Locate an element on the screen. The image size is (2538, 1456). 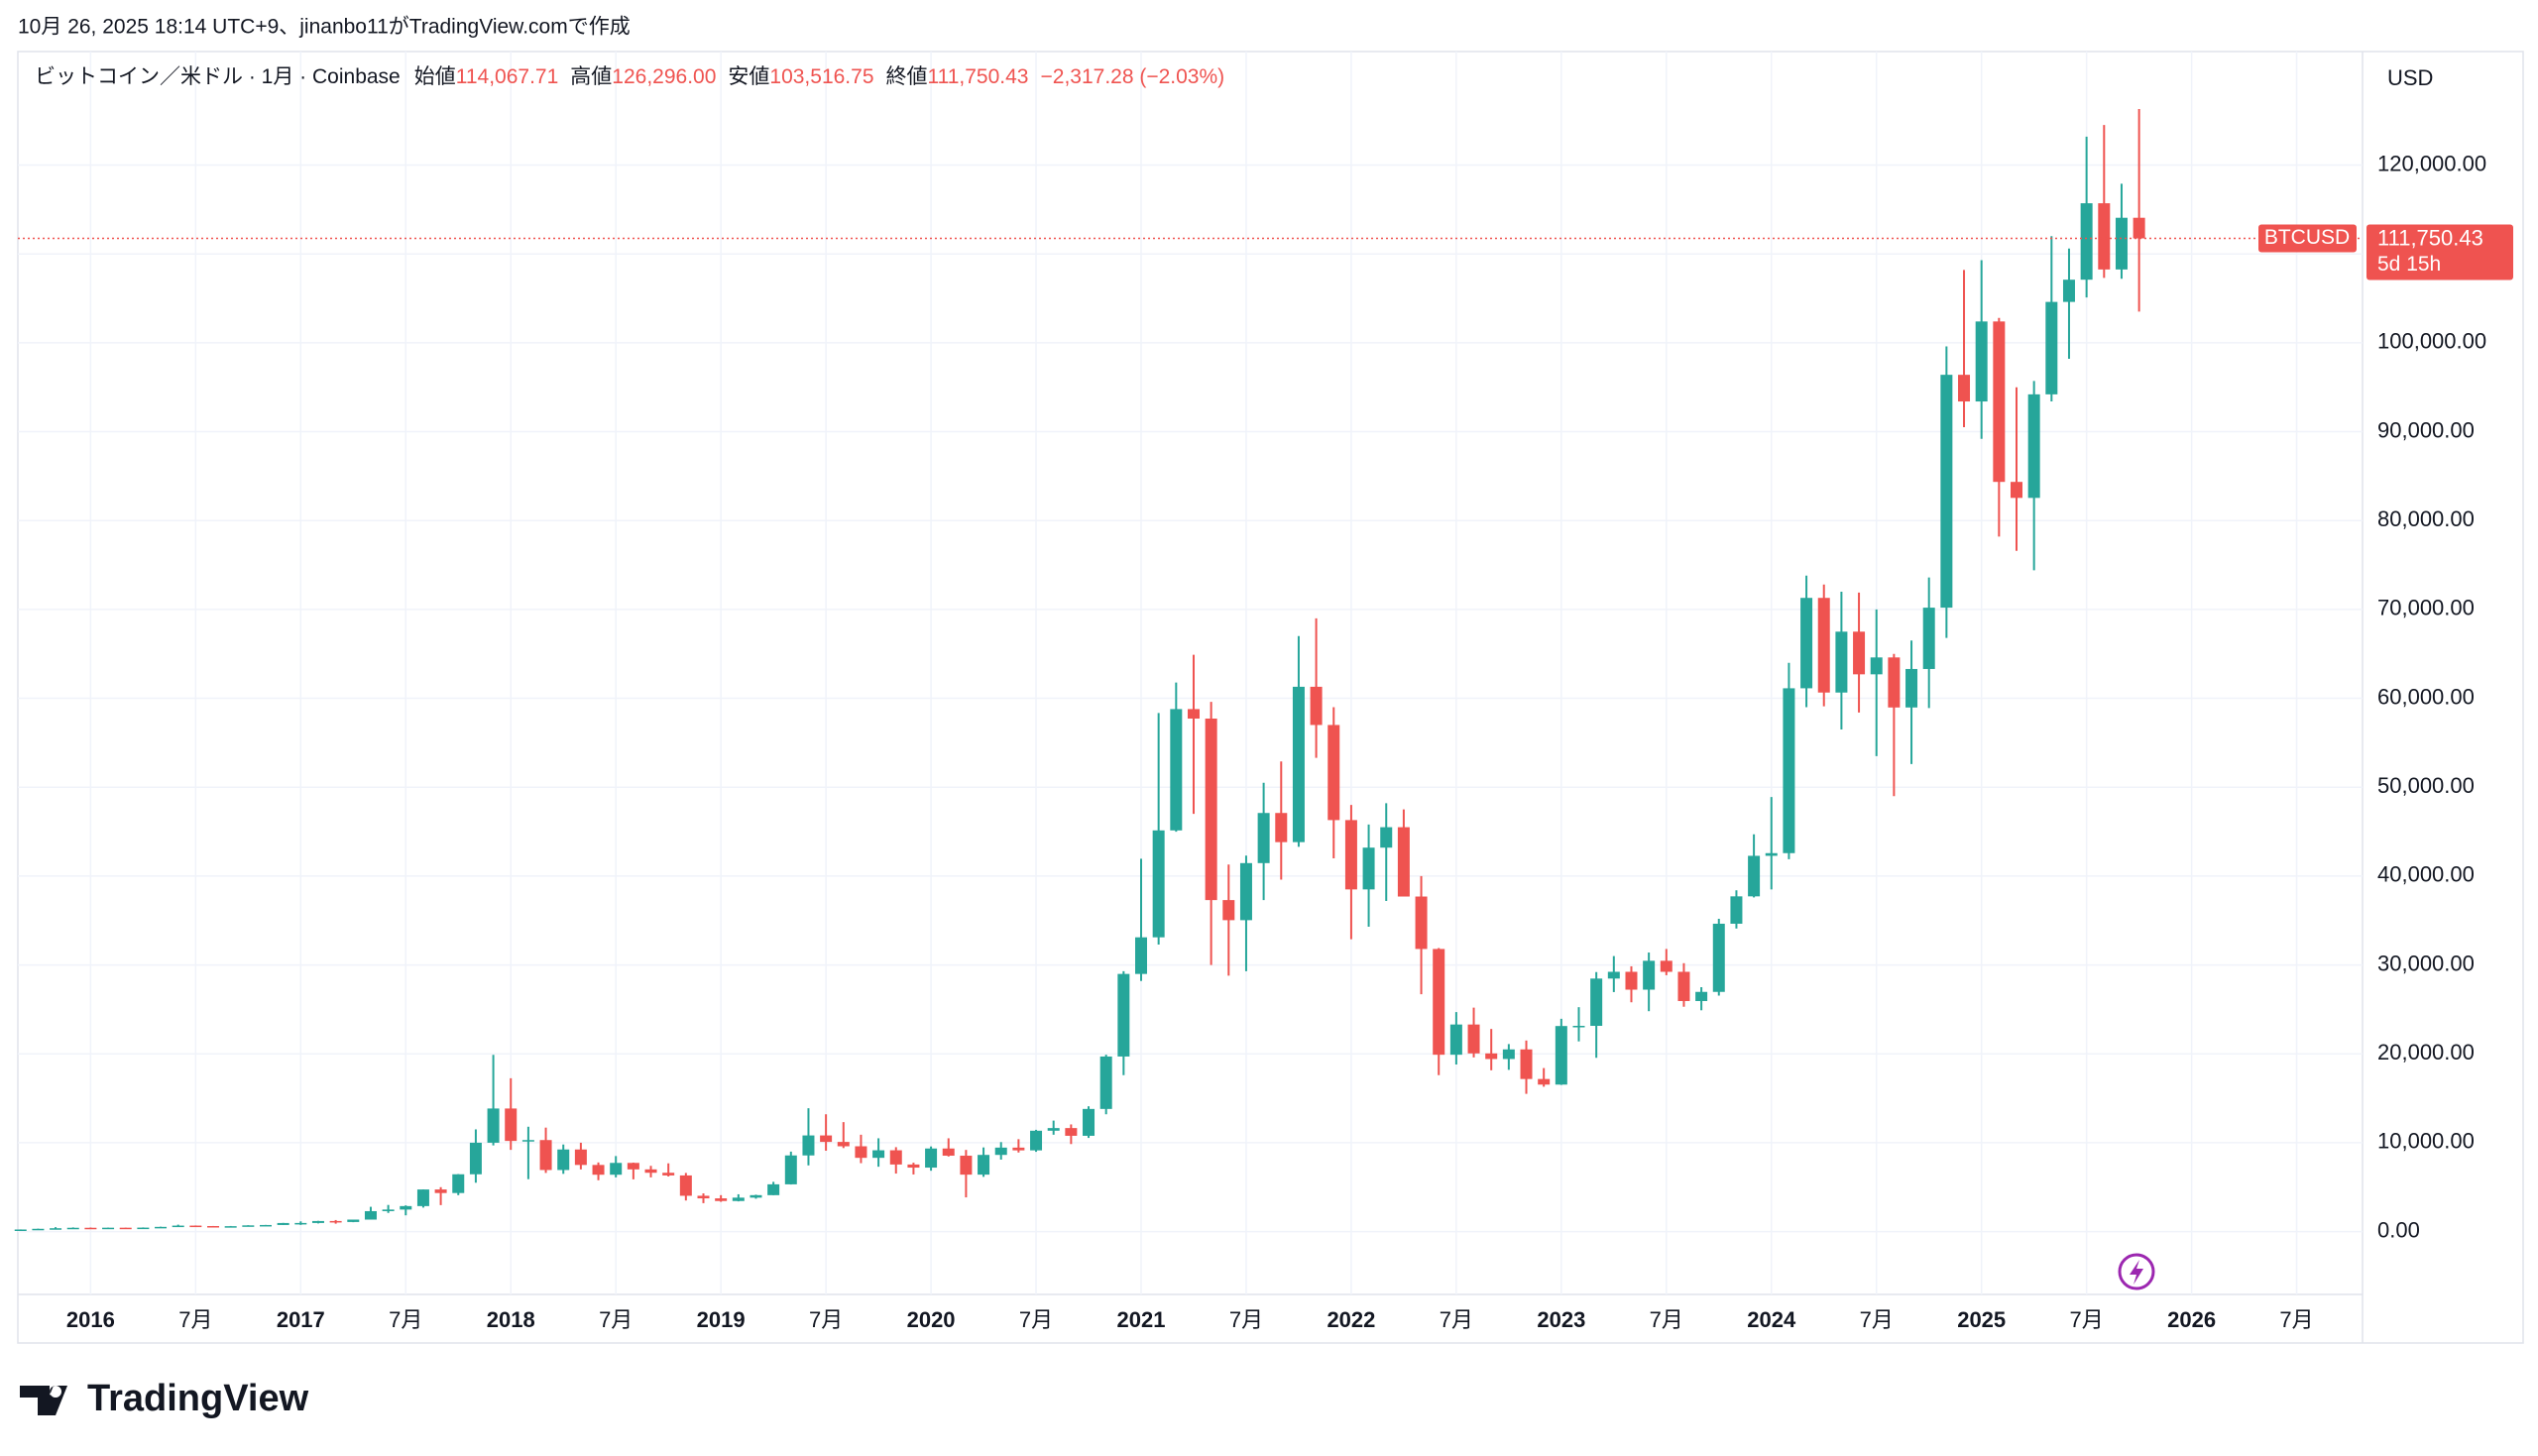
y-tick-label: 90,000.00 is located at coordinates (2426, 429).